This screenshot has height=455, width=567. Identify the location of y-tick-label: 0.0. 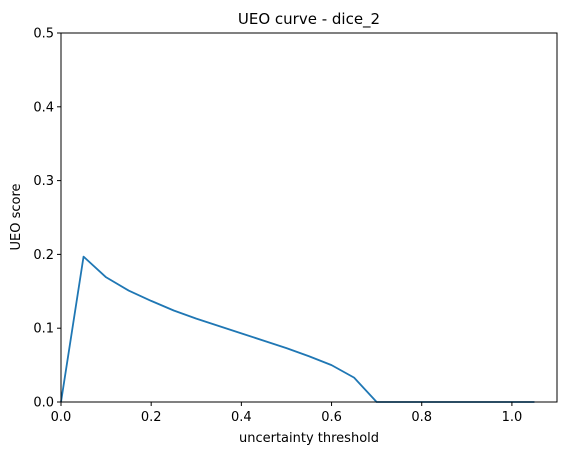
(43, 403).